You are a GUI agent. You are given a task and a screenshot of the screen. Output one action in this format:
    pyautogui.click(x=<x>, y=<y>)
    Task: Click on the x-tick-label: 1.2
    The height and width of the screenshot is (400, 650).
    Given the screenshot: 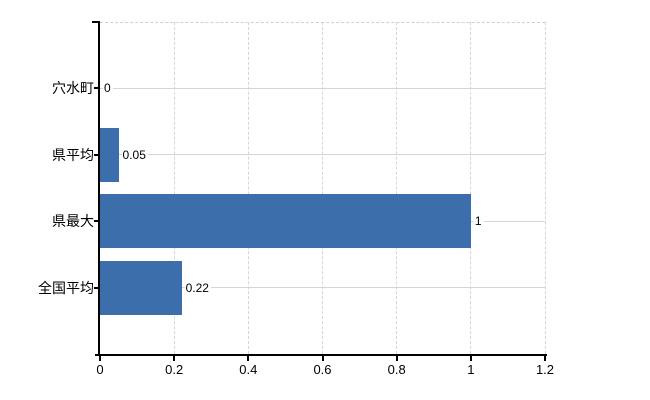 What is the action you would take?
    pyautogui.click(x=545, y=369)
    